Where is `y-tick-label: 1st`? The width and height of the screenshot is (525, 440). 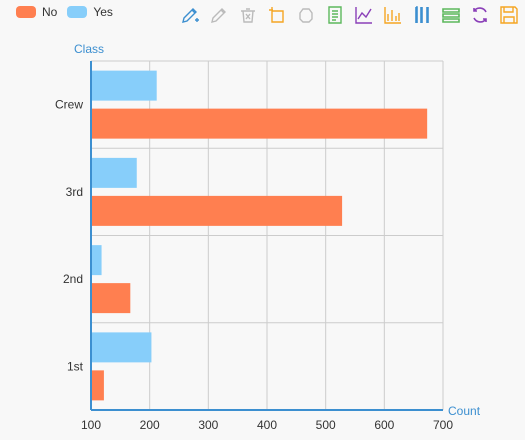
y-tick-label: 1st is located at coordinates (75, 366).